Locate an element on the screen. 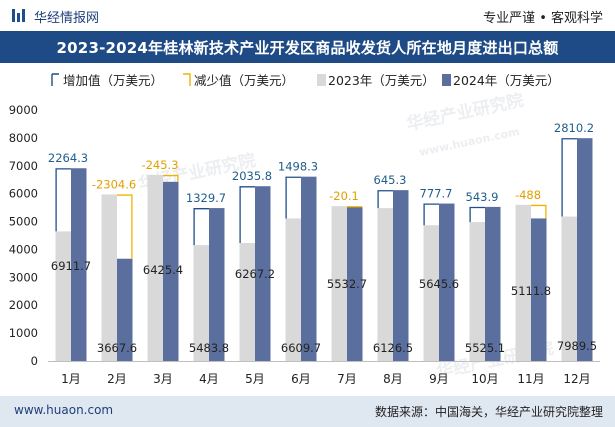 This screenshot has height=427, width=615. y-tick-label: 0 is located at coordinates (34, 361).